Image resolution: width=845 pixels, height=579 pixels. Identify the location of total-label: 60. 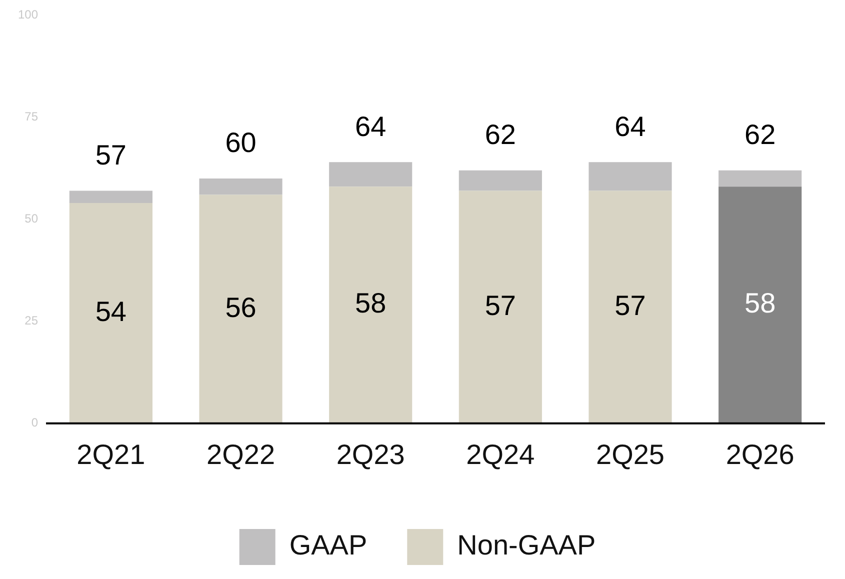
(240, 142).